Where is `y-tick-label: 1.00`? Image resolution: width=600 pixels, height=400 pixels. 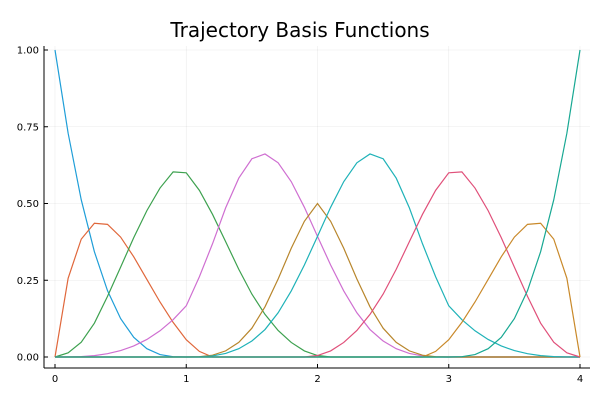 y-tick-label: 1.00 is located at coordinates (28, 51).